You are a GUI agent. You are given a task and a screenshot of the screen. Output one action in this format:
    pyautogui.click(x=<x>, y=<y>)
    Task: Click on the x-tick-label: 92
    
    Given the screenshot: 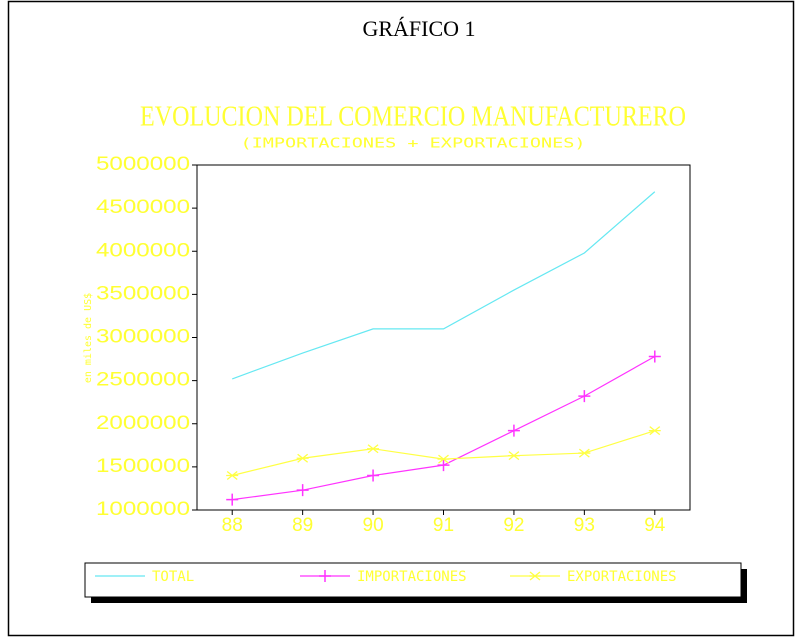 What is the action you would take?
    pyautogui.click(x=513, y=525)
    